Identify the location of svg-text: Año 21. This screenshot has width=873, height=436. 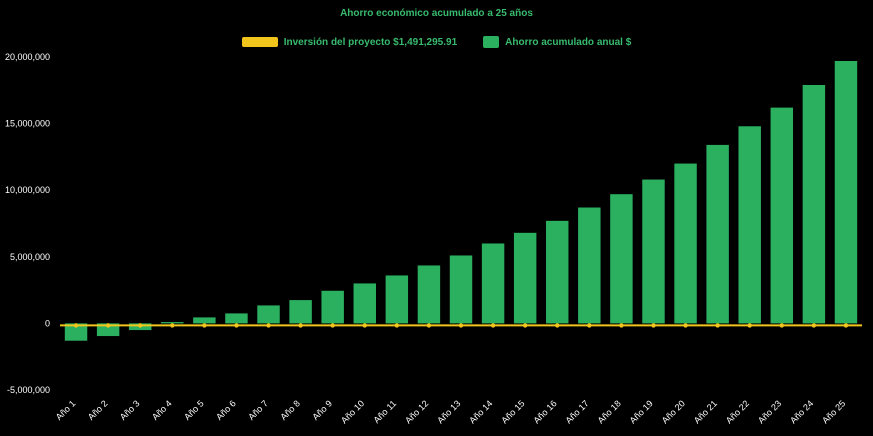
(705, 411).